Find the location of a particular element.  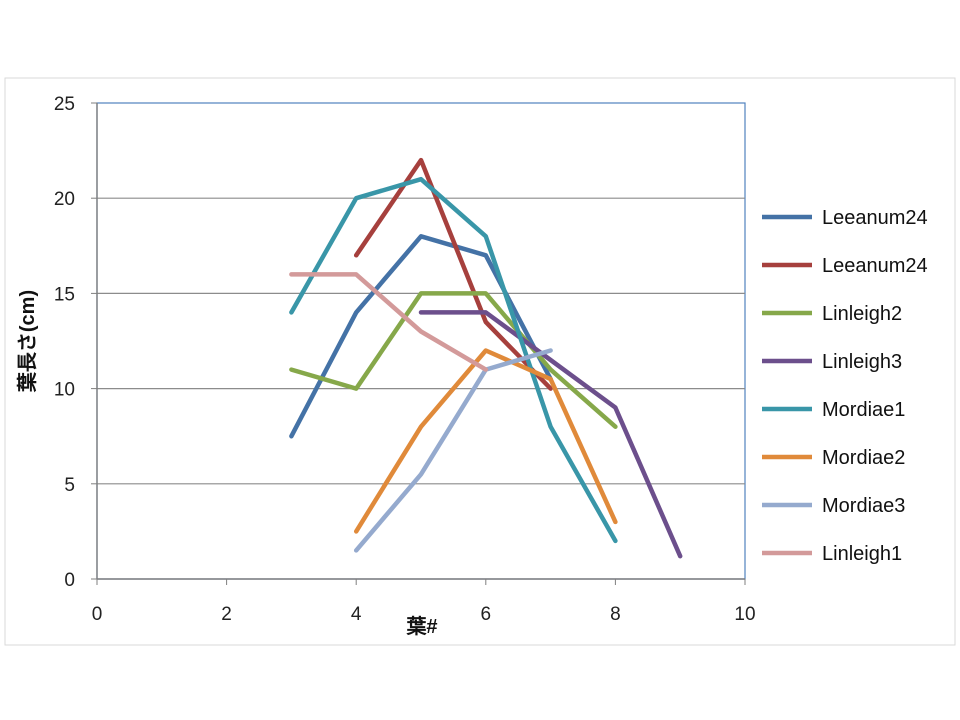

legend-label: Mordiae3 is located at coordinates (863, 506).